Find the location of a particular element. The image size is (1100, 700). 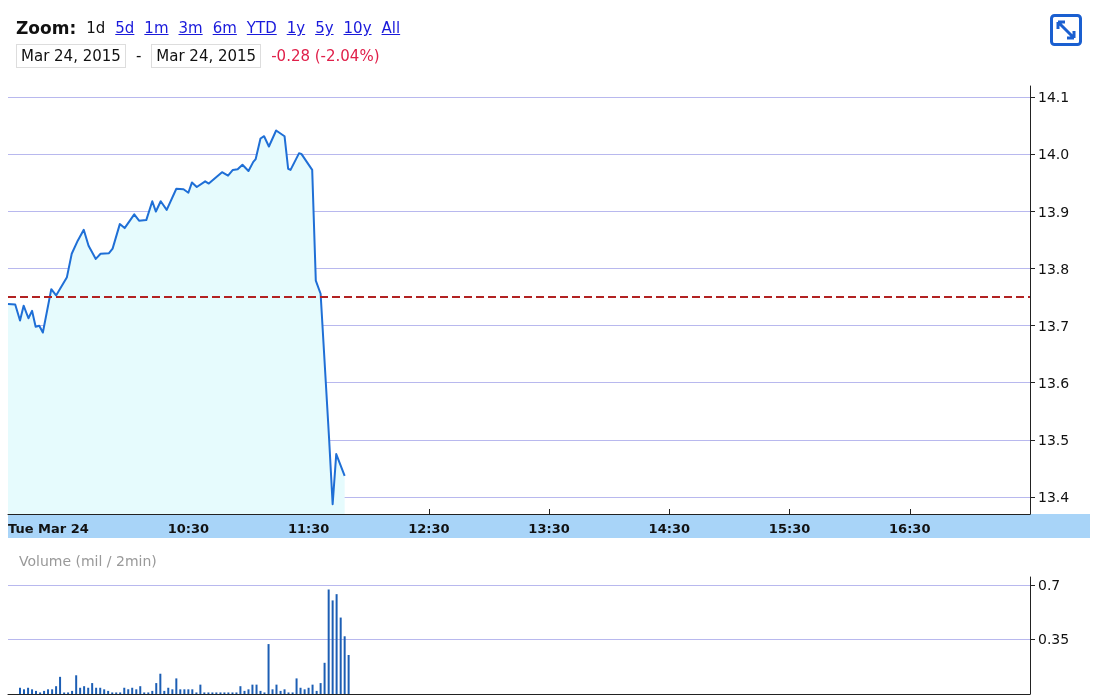

text: 10y is located at coordinates (357, 28).